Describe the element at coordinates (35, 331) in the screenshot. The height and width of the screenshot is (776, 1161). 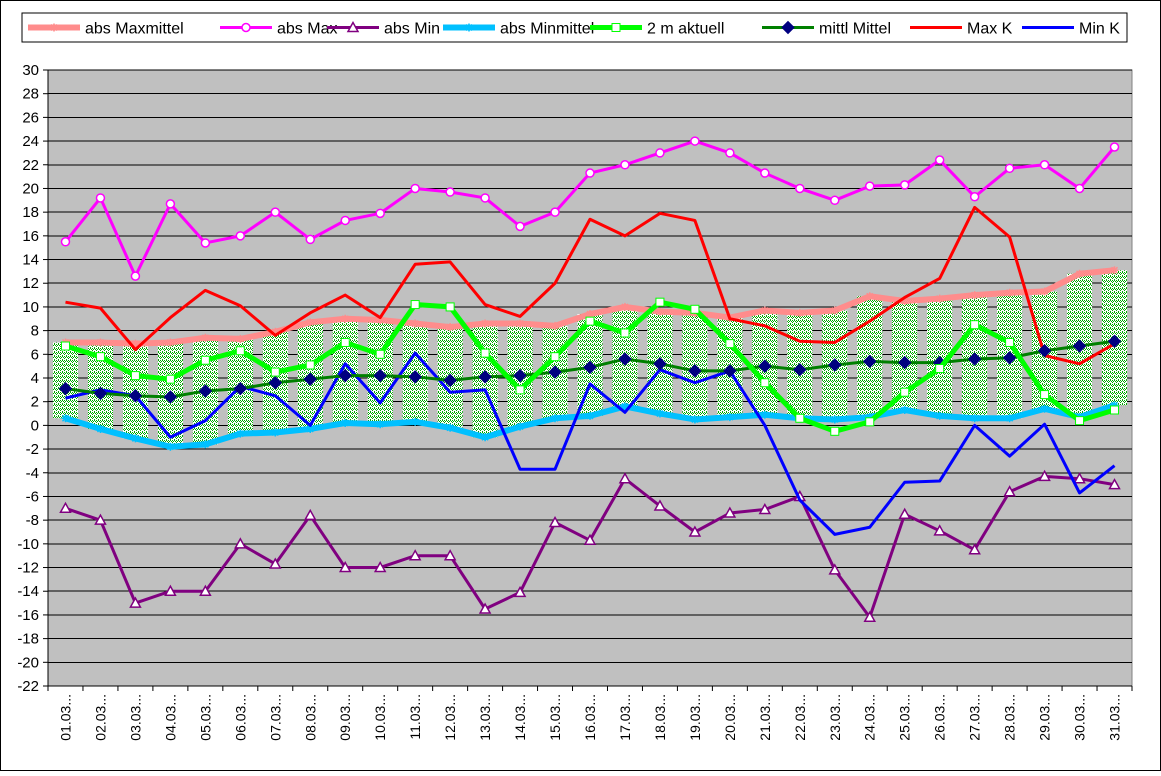
I see `y-tick-label: 8` at that location.